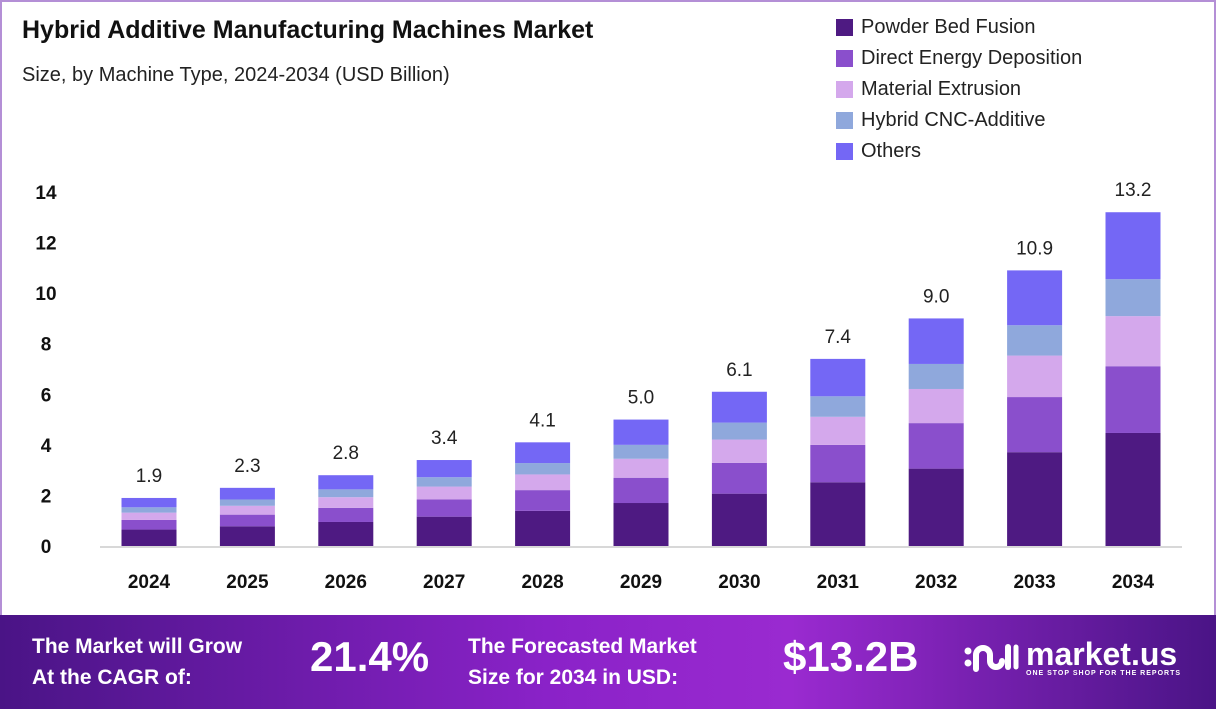 This screenshot has width=1216, height=709. What do you see at coordinates (1071, 657) in the screenshot?
I see `market-us-logo: market.us ONE STOP SHOP FOR THE REPORTS` at bounding box center [1071, 657].